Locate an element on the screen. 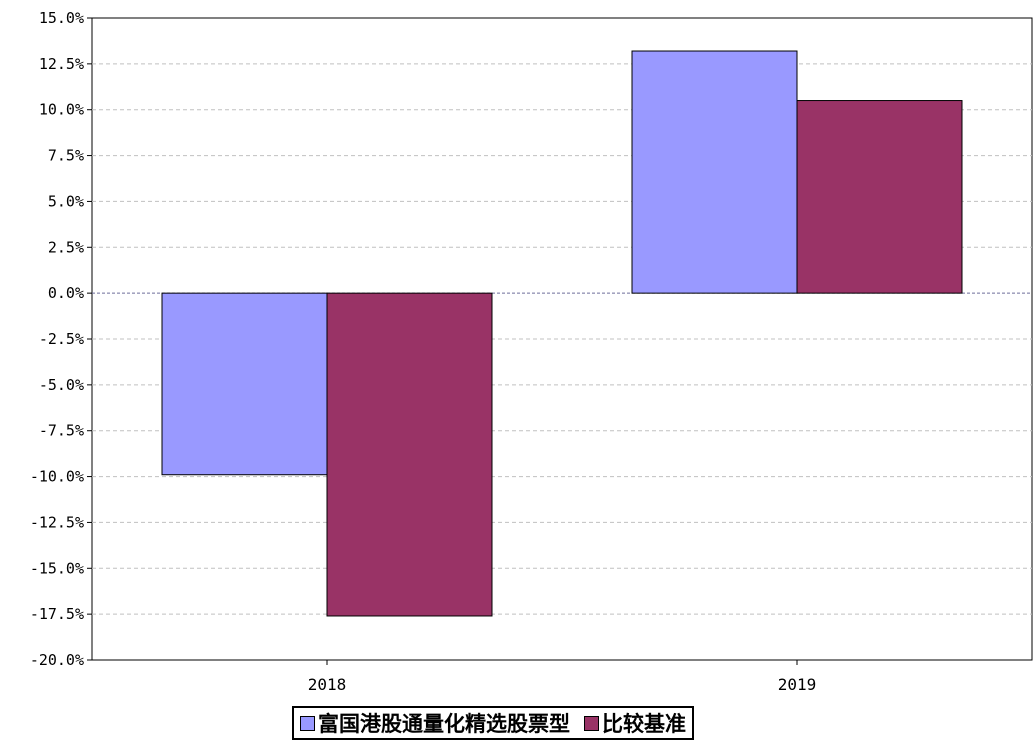 The image size is (1035, 748). y-tick-label: -2.5% is located at coordinates (61, 339).